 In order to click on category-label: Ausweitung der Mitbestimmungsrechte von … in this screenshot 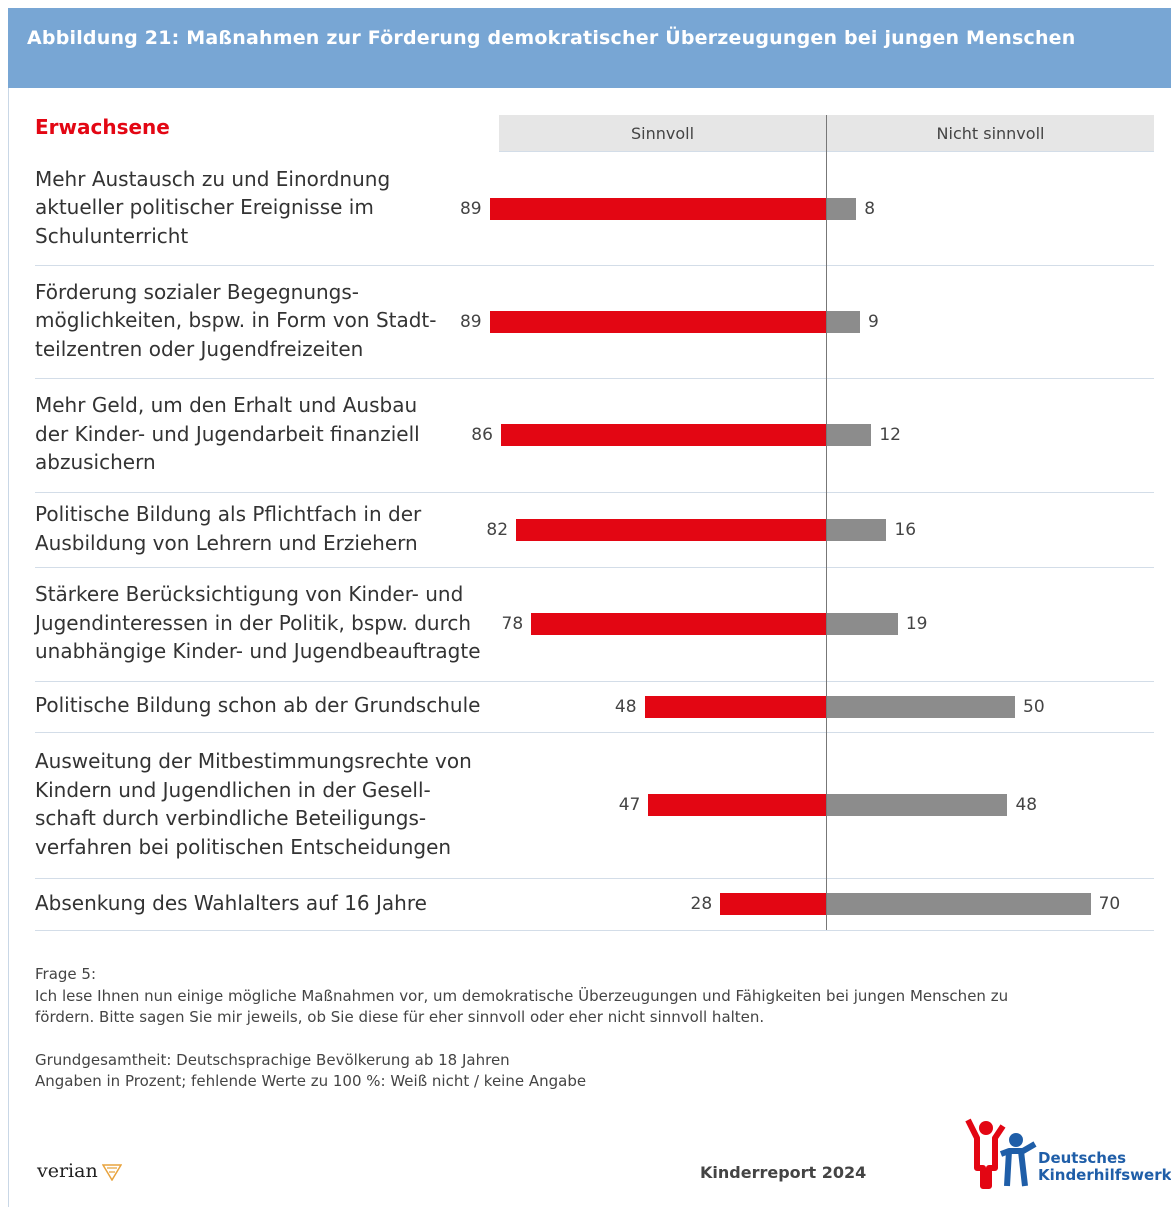, I will do `click(253, 804)`.